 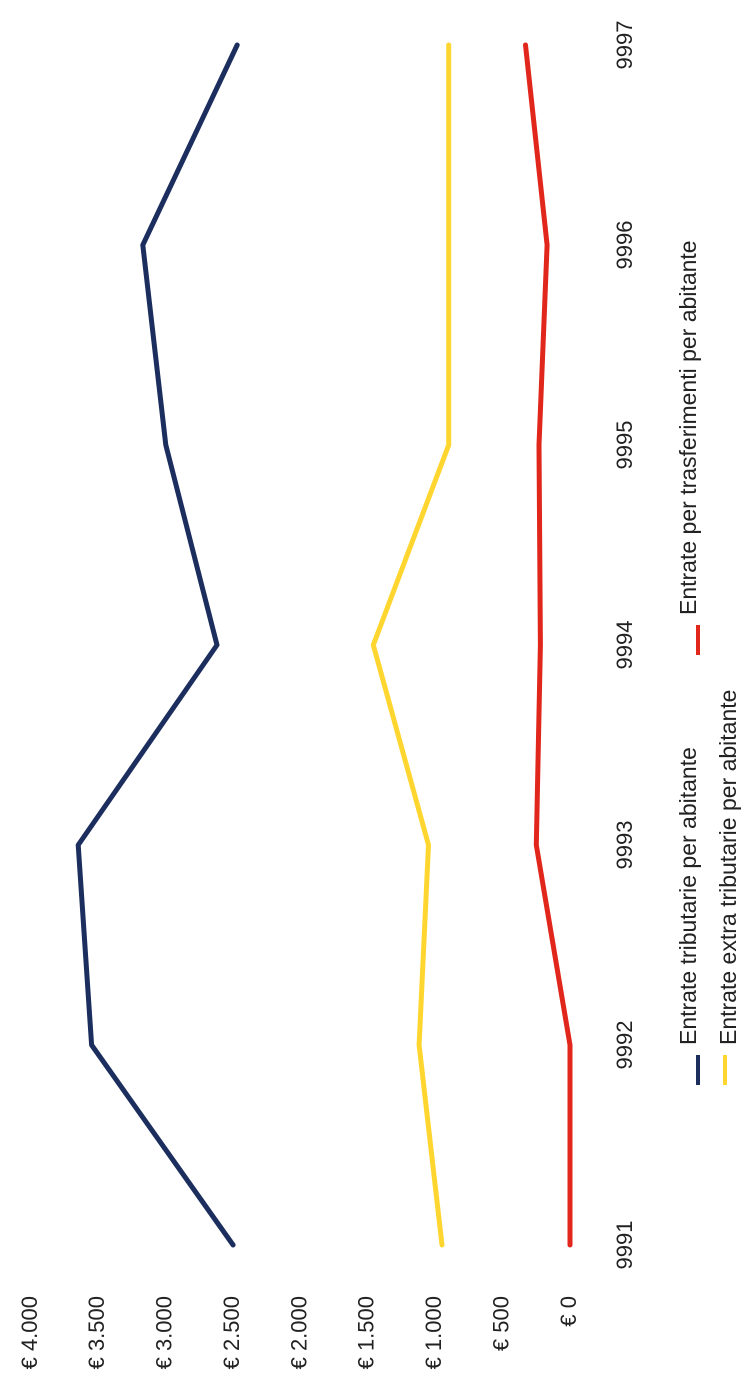 I want to click on category-tick-label: 9994, so click(x=624, y=645).